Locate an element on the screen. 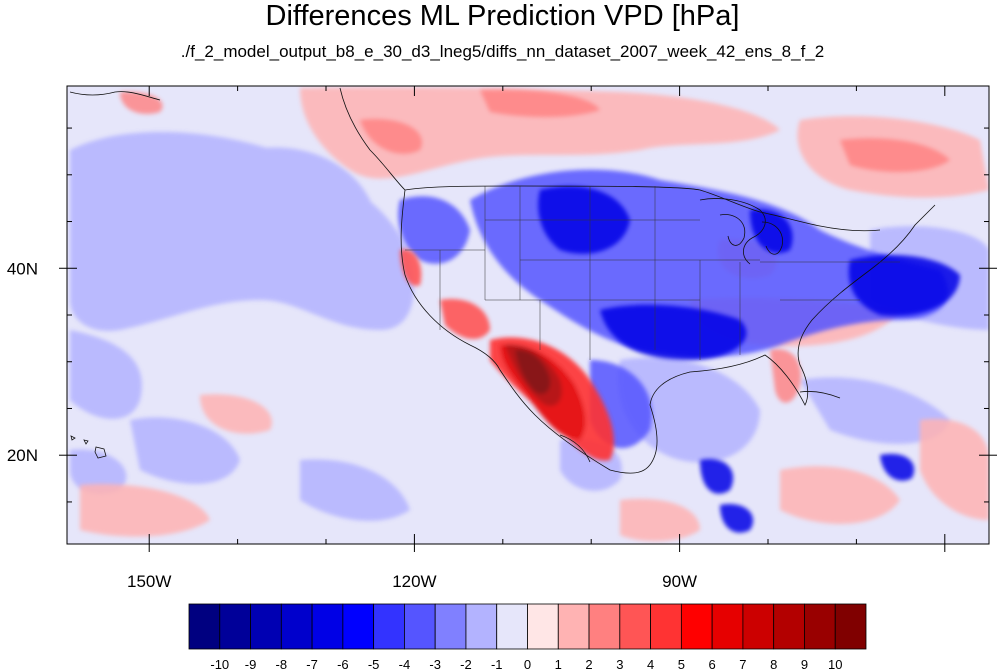  colorbar-label: 10 is located at coordinates (835, 664).